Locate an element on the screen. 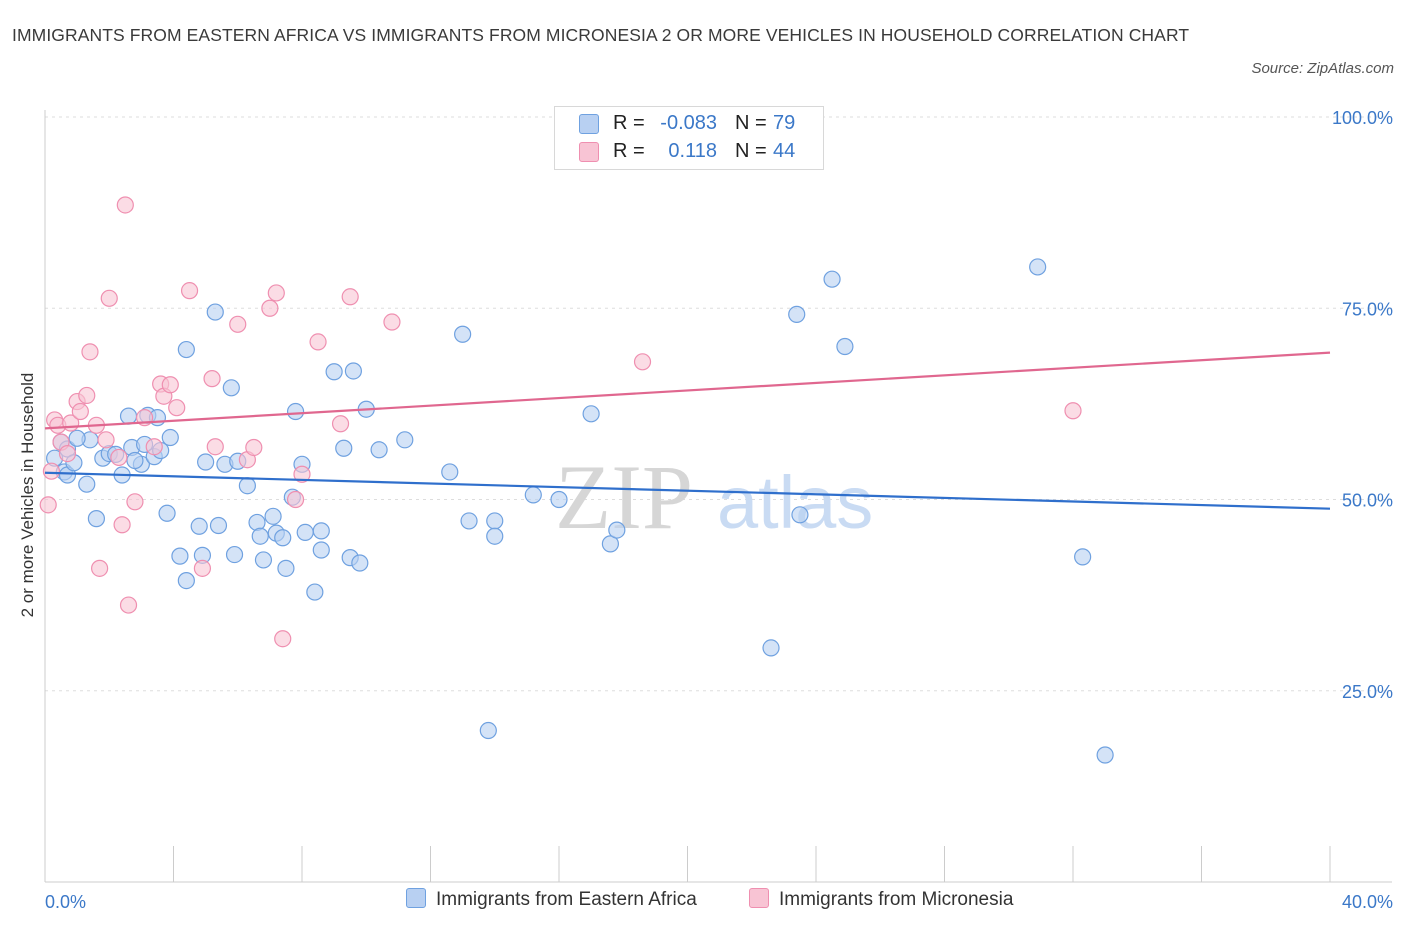  x-tick-label-min: 0.0% is located at coordinates (65, 902).